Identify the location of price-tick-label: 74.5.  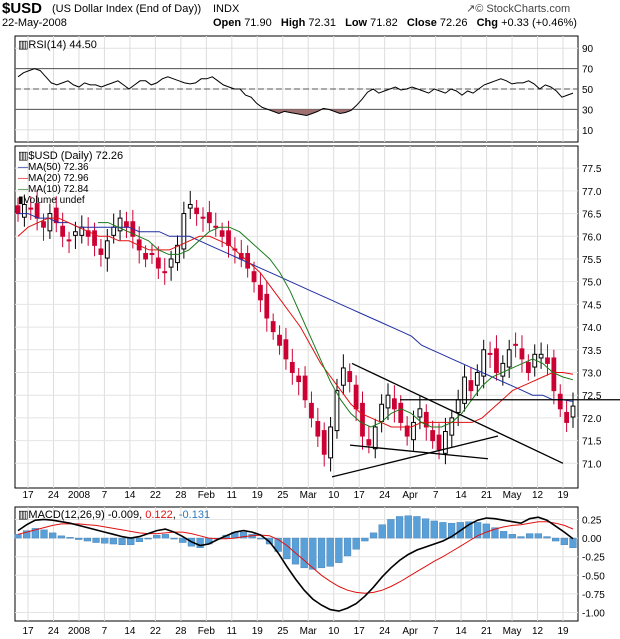
(592, 305).